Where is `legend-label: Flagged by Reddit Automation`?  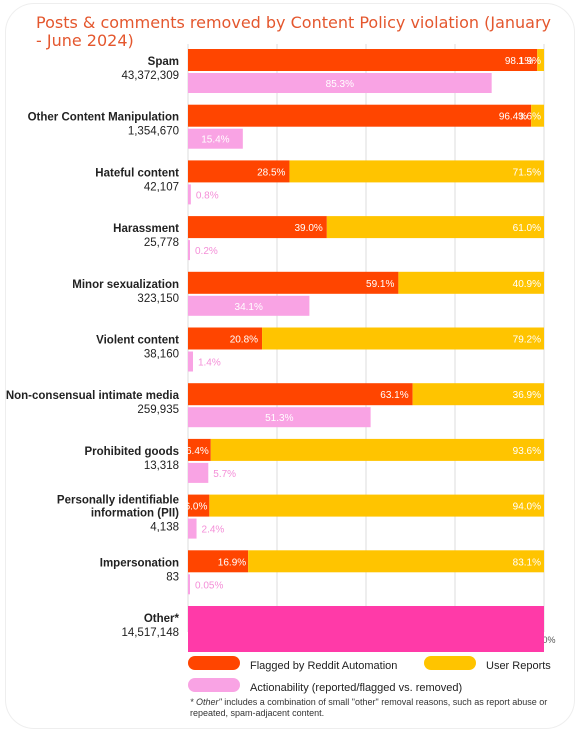 legend-label: Flagged by Reddit Automation is located at coordinates (323, 666).